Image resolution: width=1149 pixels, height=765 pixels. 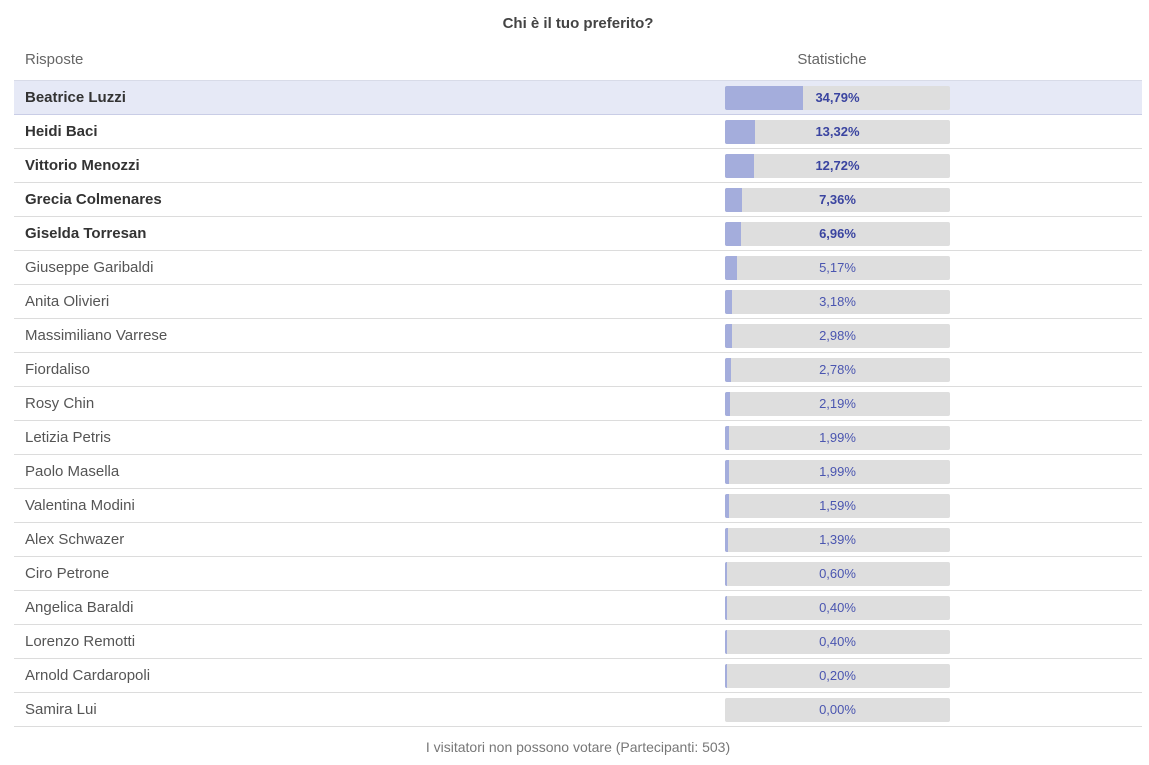 I want to click on poll-result-row: Angelica Baraldi 0,40%, so click(x=578, y=608).